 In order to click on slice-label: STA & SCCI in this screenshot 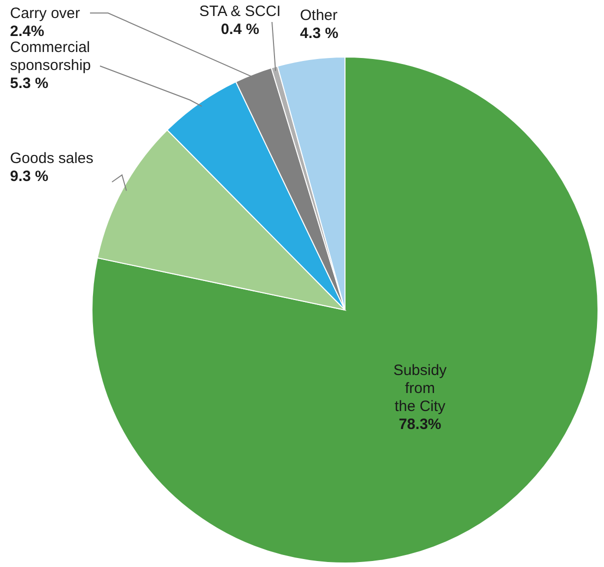, I will do `click(240, 11)`.